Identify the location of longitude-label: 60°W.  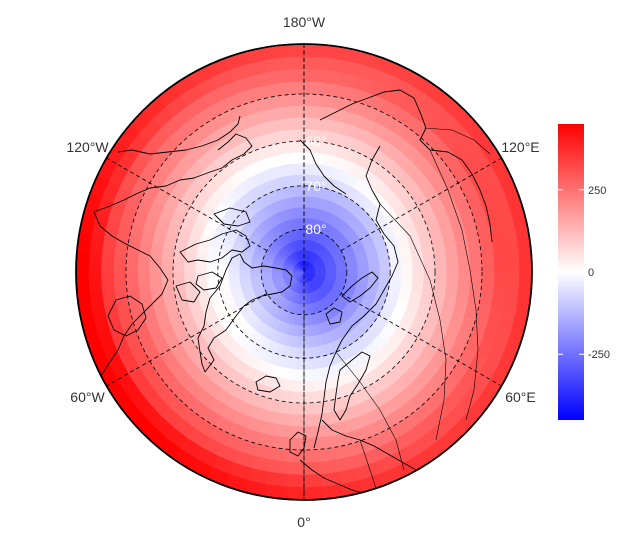
(87, 397).